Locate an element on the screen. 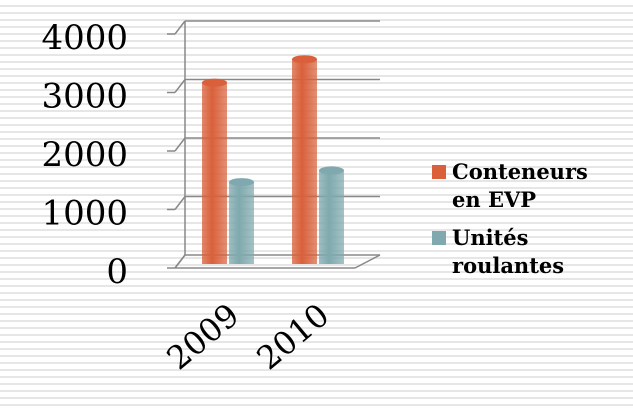 The width and height of the screenshot is (633, 408). legend-label: Unités roulantes is located at coordinates (508, 251).